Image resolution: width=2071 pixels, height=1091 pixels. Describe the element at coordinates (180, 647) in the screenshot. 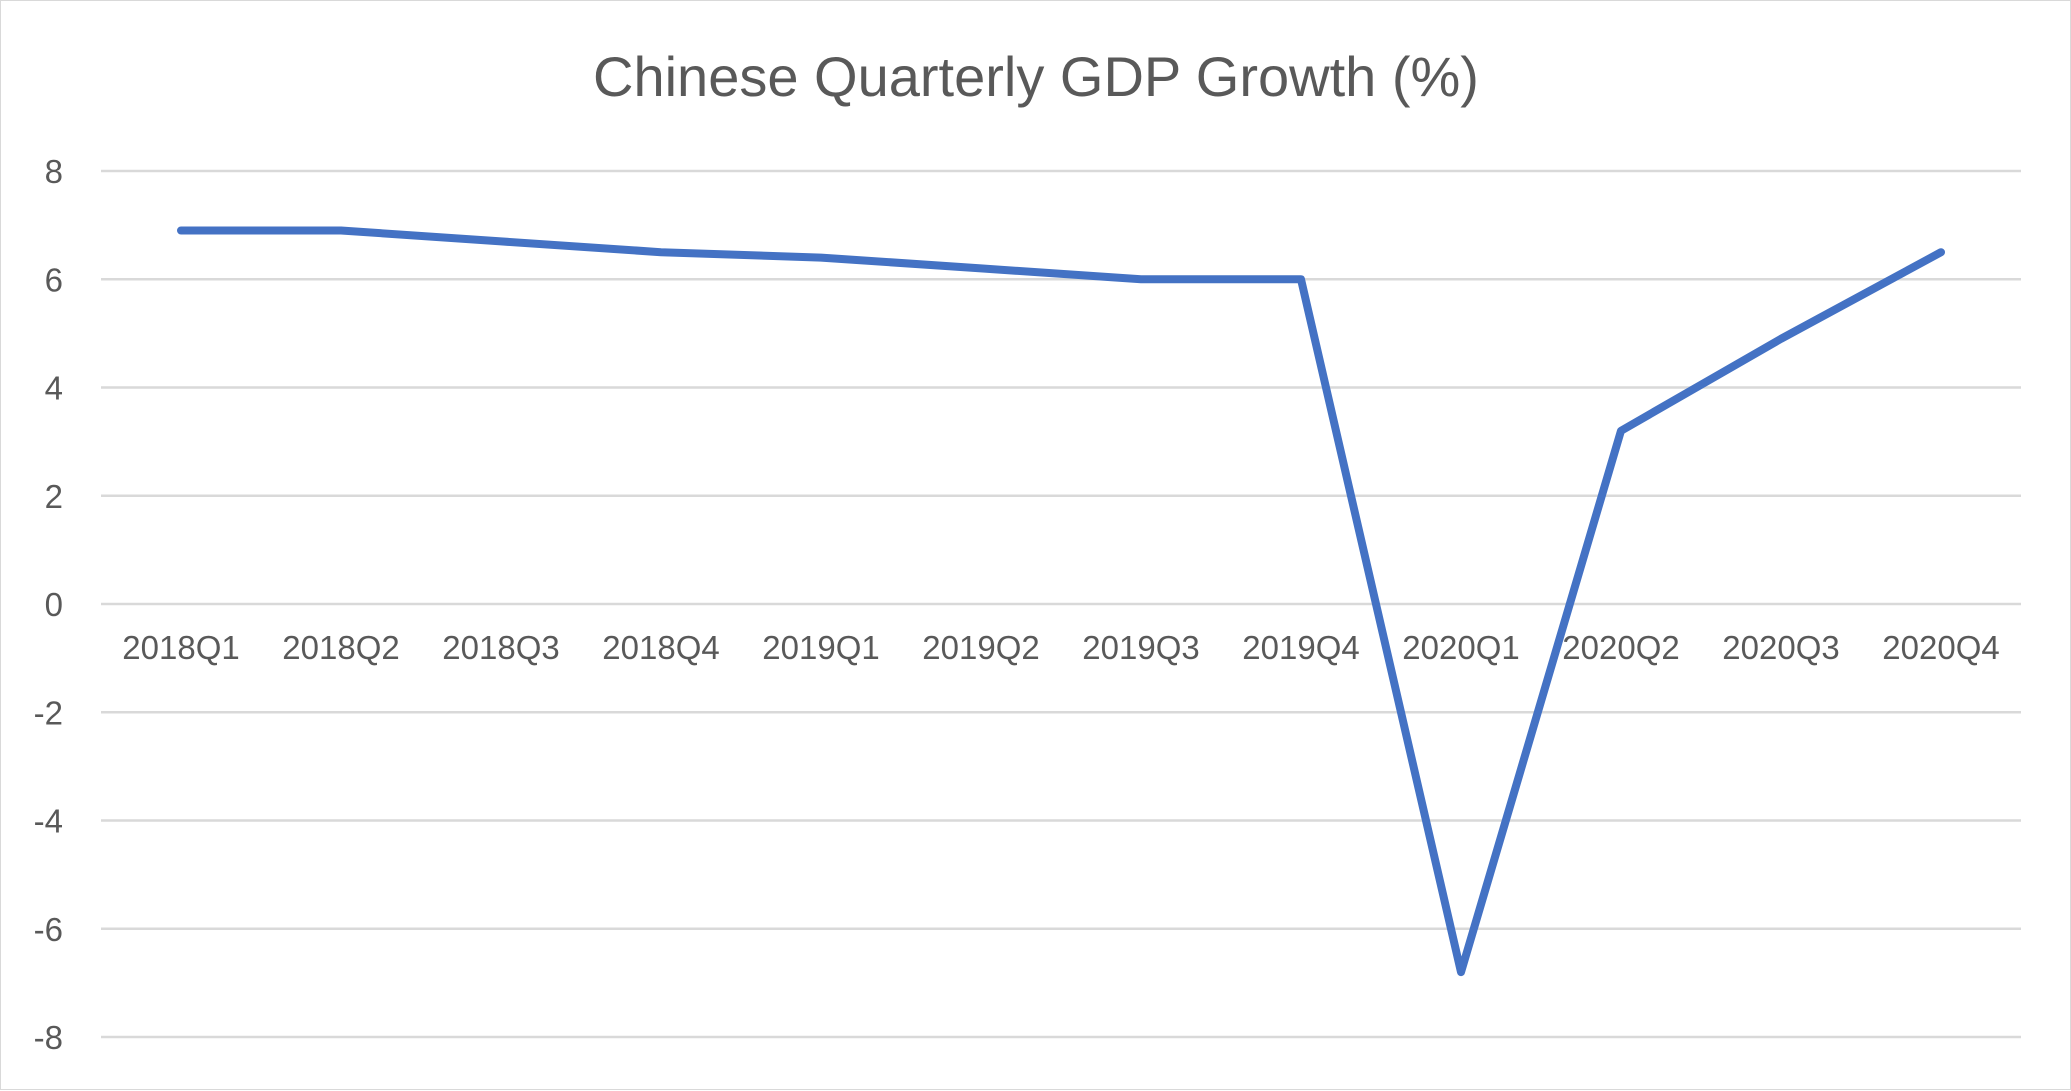

I see `x-tick-label: 2018Q1` at that location.